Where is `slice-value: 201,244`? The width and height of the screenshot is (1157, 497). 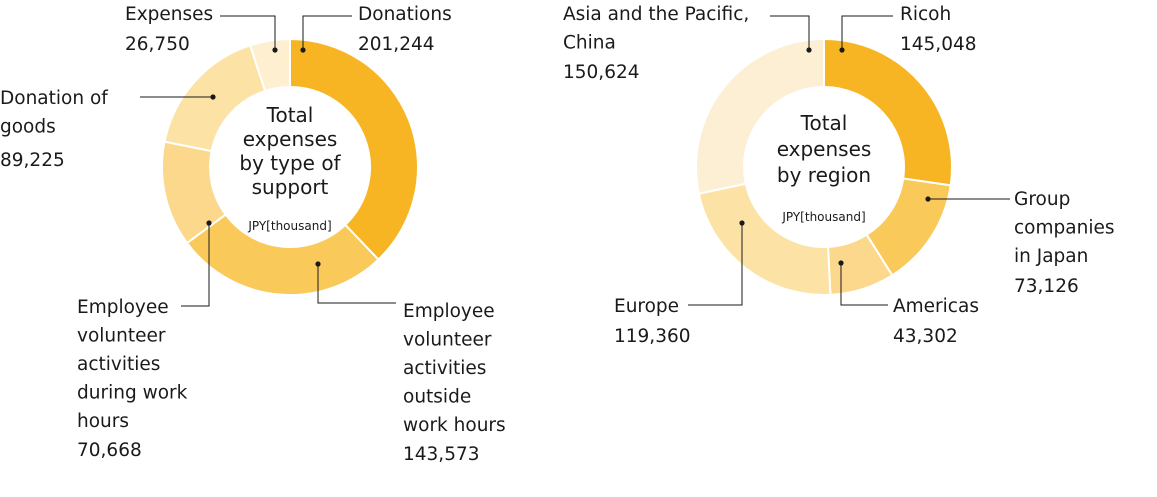
slice-value: 201,244 is located at coordinates (396, 44).